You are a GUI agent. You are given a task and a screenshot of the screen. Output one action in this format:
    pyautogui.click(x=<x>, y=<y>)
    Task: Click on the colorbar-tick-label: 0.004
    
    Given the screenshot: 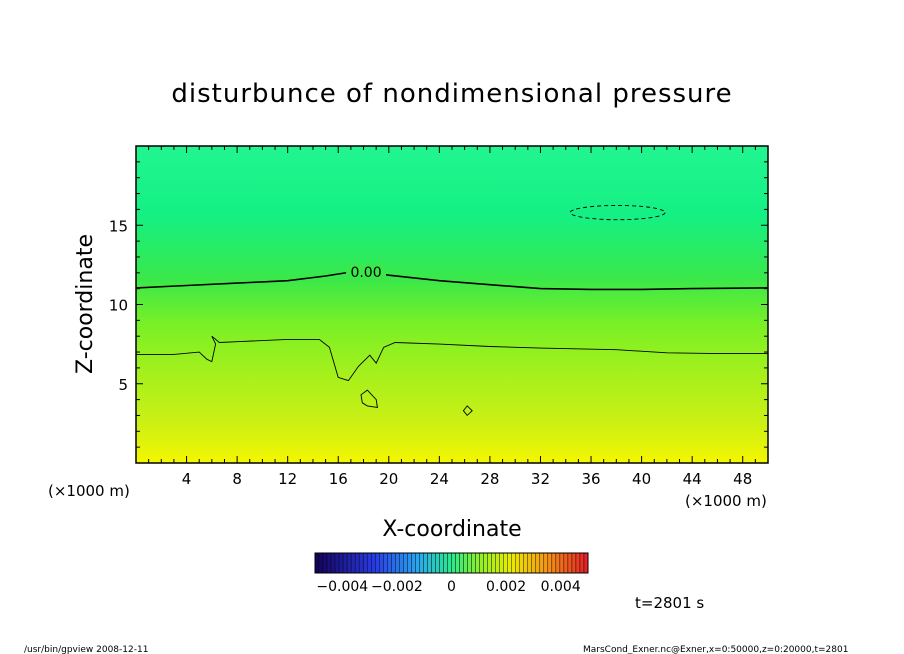 What is the action you would take?
    pyautogui.click(x=561, y=587)
    